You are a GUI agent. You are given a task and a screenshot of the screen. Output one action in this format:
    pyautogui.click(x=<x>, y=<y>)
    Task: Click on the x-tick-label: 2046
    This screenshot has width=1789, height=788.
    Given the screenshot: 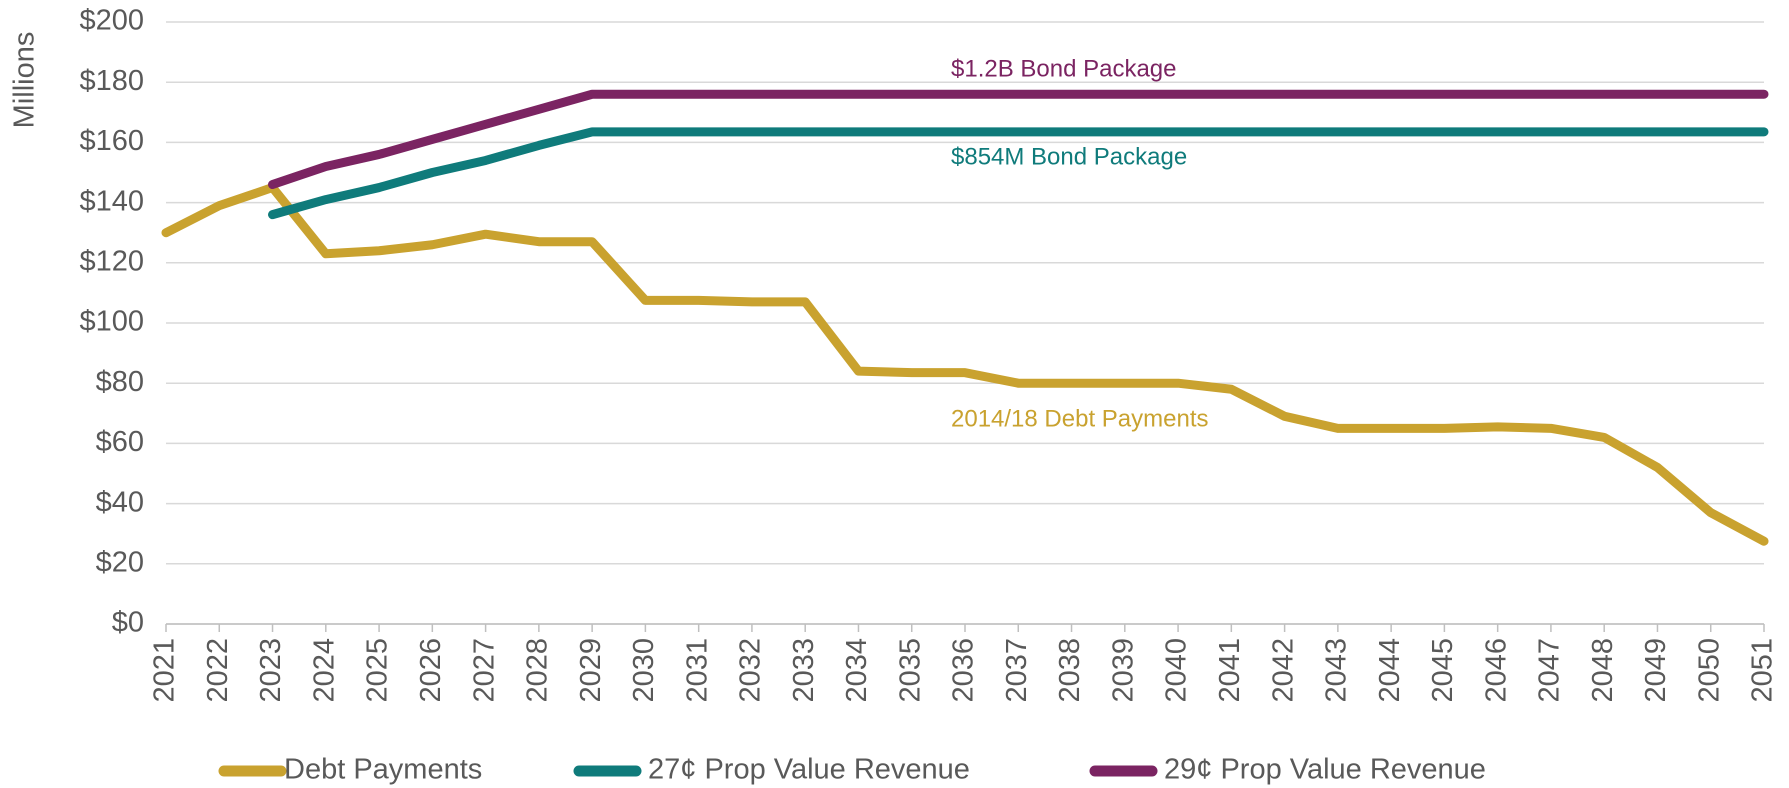 What is the action you would take?
    pyautogui.click(x=1496, y=670)
    